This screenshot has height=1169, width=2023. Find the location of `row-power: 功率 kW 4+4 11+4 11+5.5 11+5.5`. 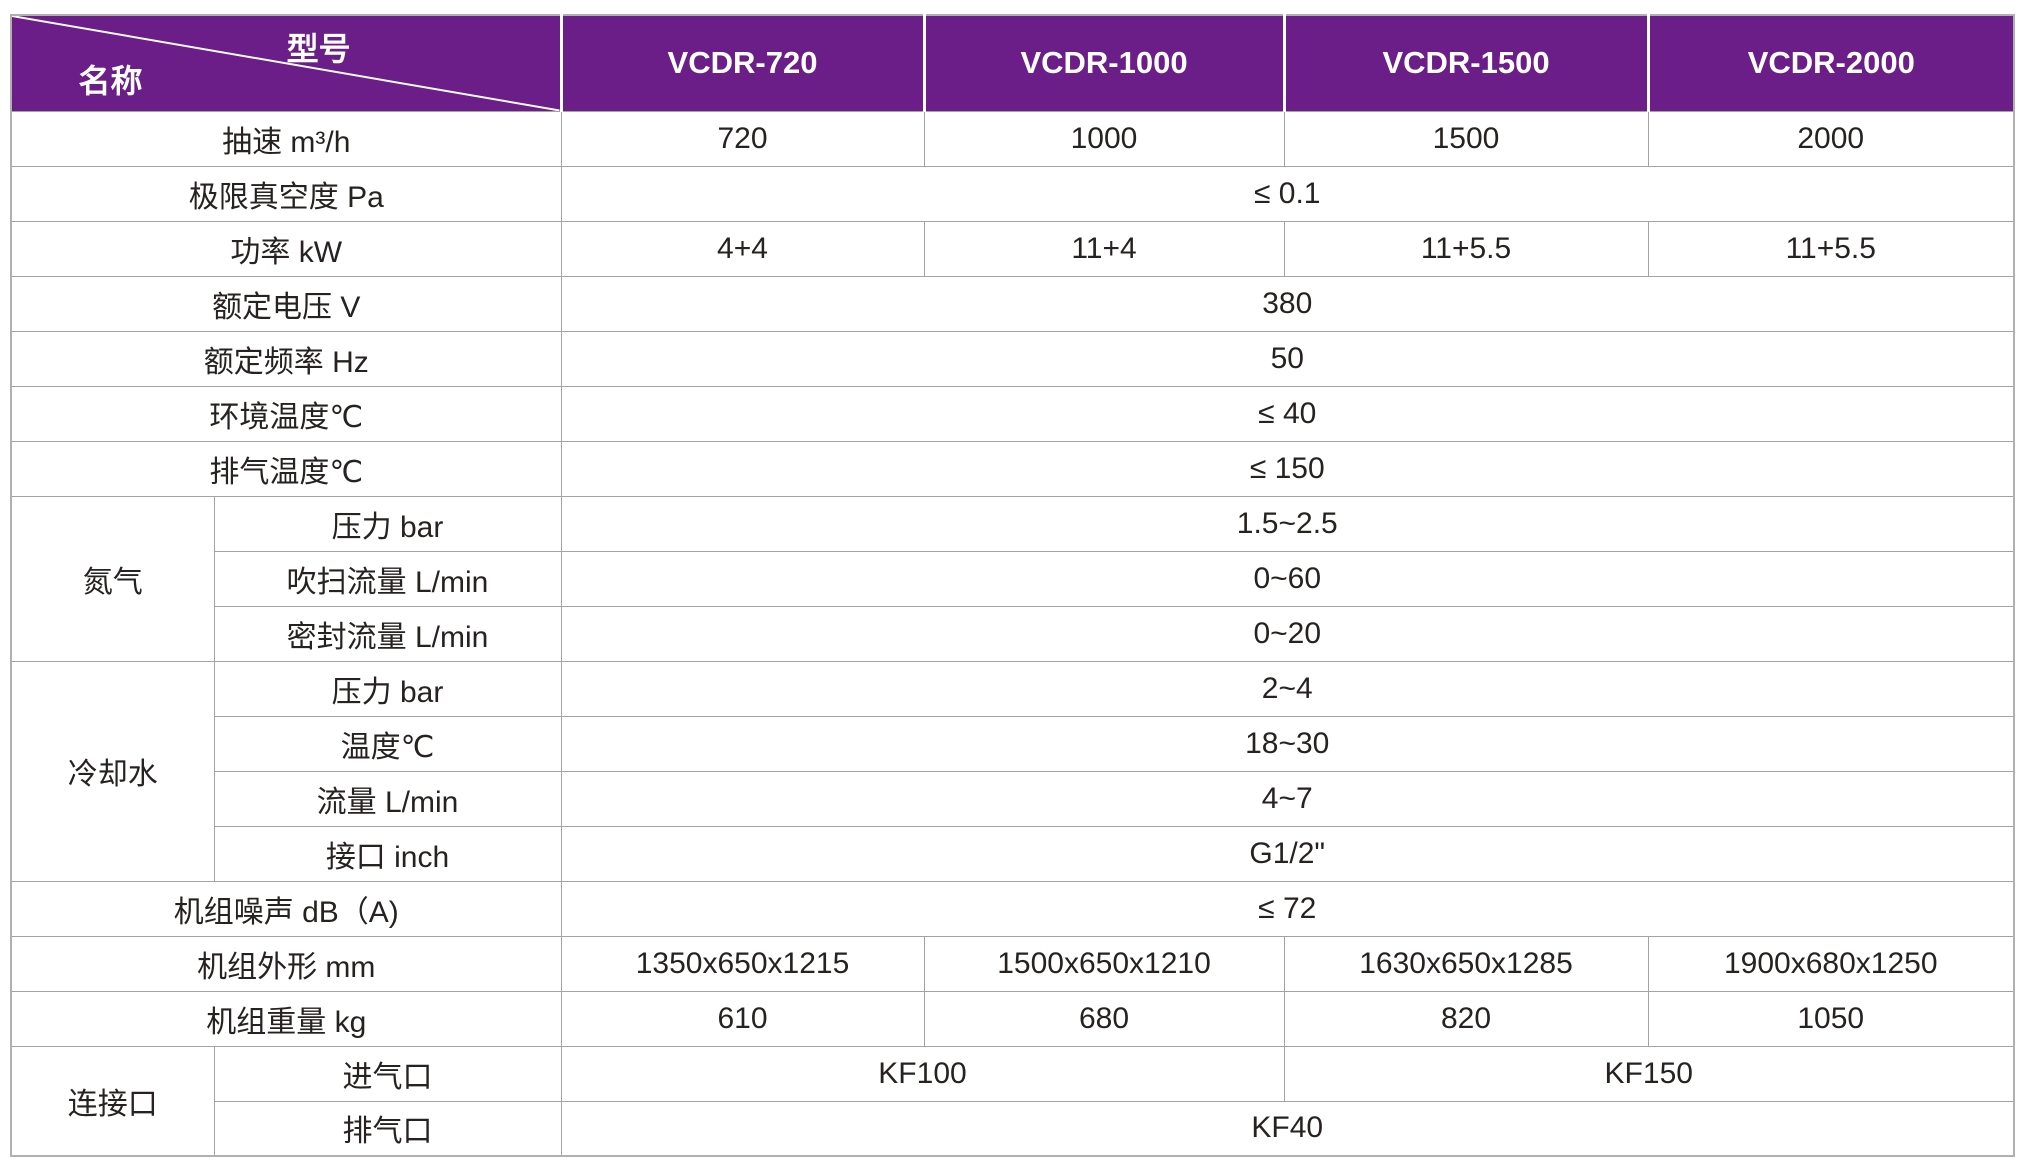

row-power: 功率 kW 4+4 11+4 11+5.5 11+5.5 is located at coordinates (1012, 248).